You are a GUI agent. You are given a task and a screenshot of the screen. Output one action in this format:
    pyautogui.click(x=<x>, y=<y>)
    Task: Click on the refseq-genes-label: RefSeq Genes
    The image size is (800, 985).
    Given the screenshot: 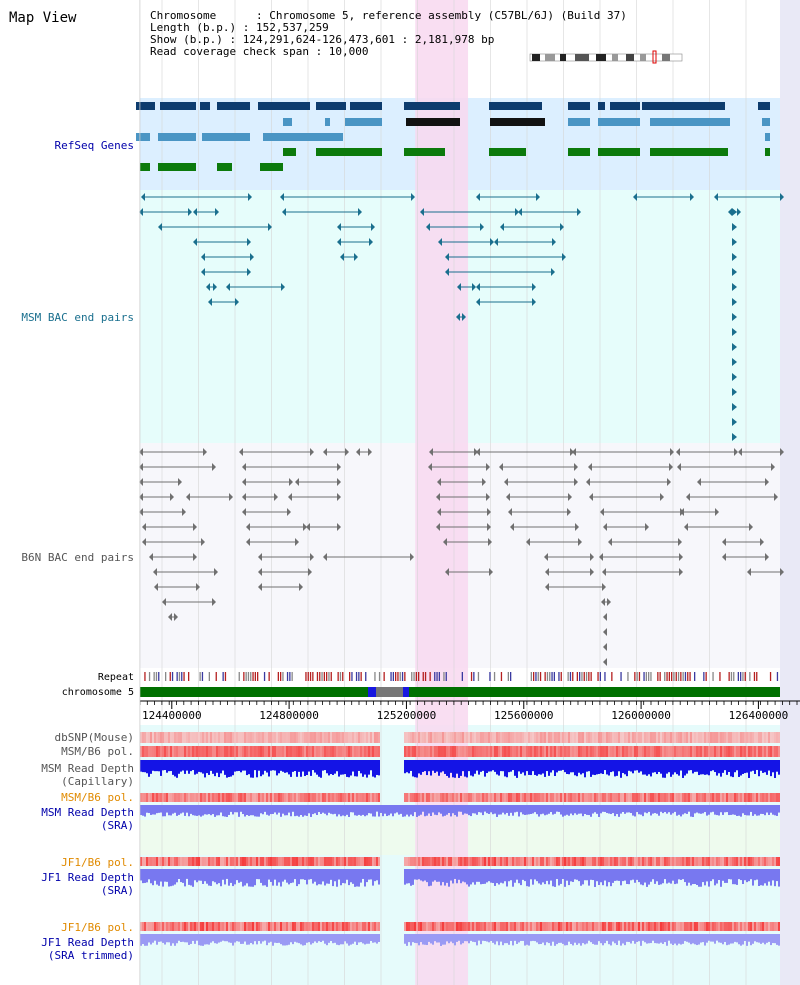 What is the action you would take?
    pyautogui.click(x=94, y=145)
    